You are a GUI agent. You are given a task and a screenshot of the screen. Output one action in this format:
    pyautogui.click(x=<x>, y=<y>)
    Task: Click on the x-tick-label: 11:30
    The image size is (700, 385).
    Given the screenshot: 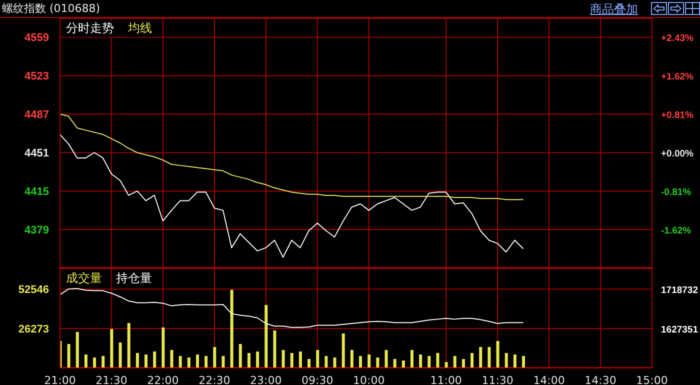 What is the action you would take?
    pyautogui.click(x=498, y=379)
    